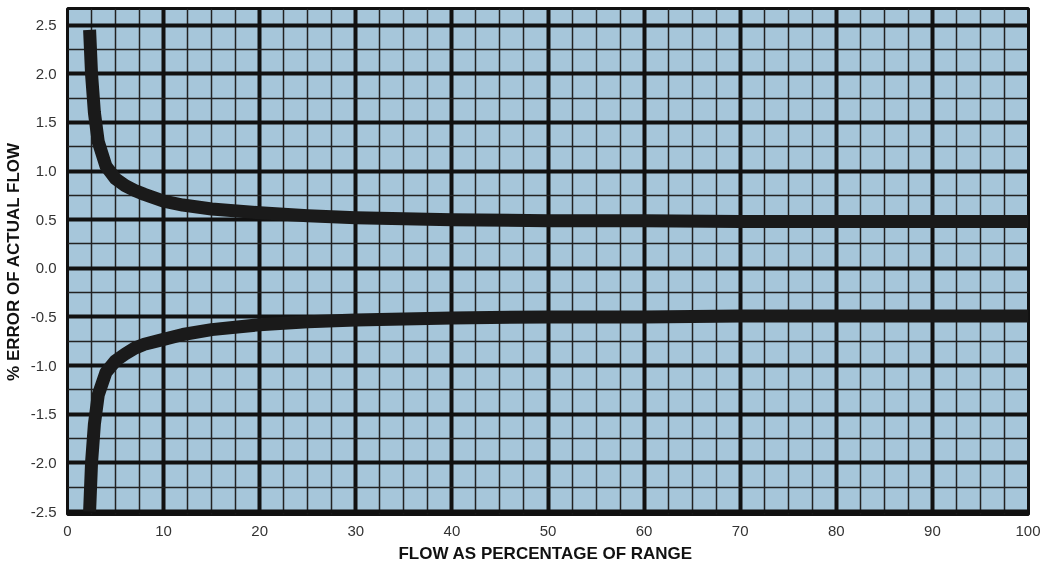 This screenshot has height=571, width=1042. What do you see at coordinates (356, 530) in the screenshot?
I see `x-tick-label: 30` at bounding box center [356, 530].